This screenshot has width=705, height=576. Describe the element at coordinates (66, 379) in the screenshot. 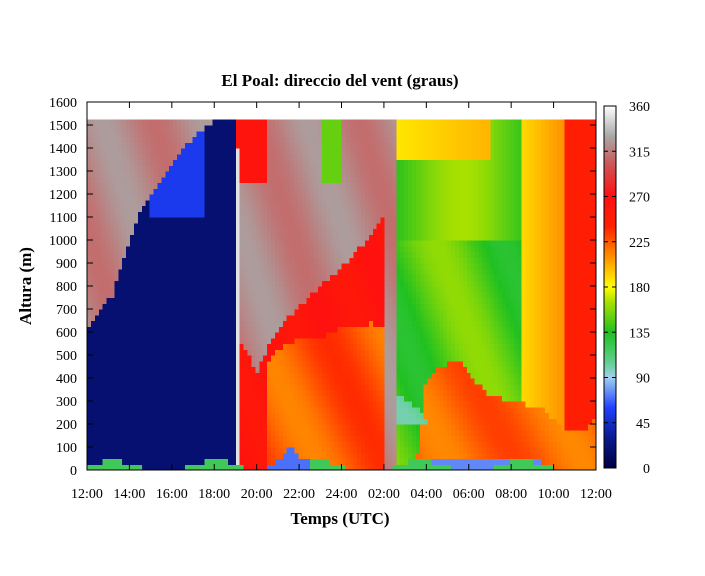

I see `y-tick-label: 400` at that location.